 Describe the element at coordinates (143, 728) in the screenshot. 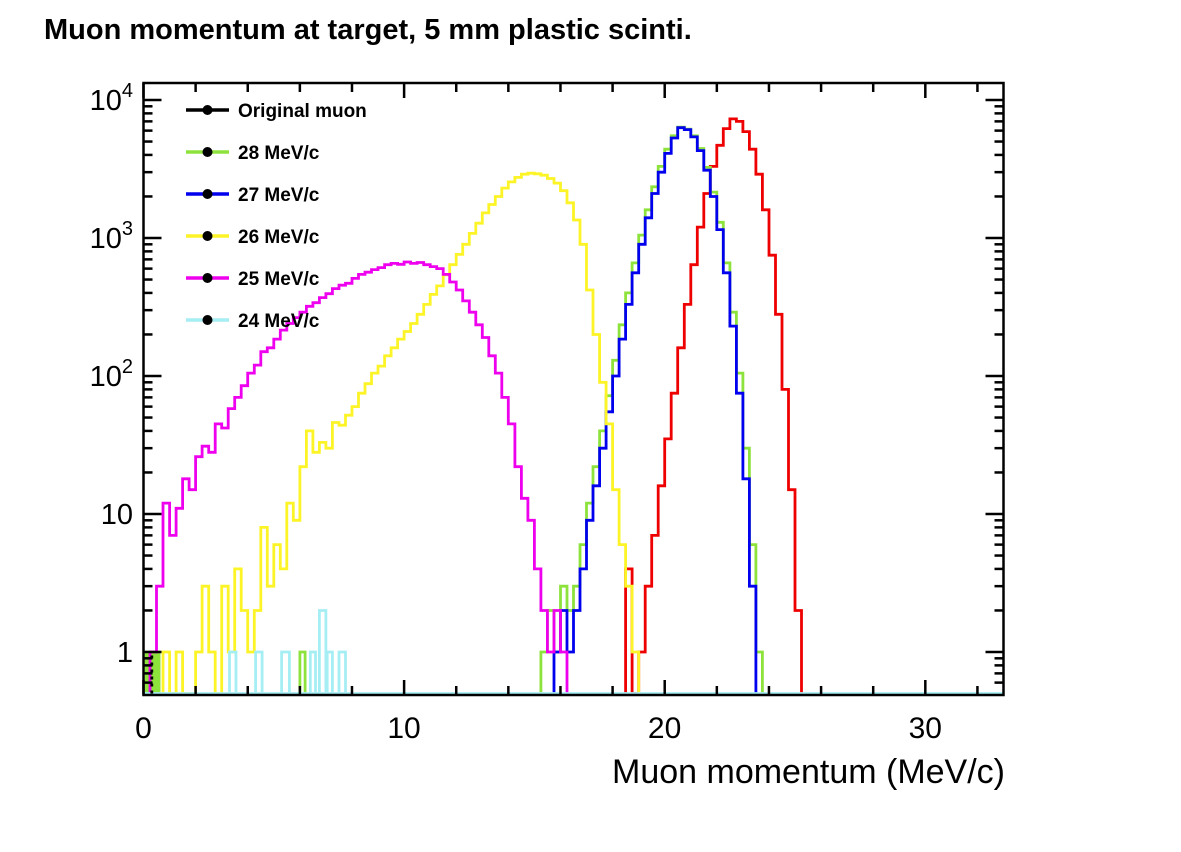

I see `x-tick-0: 0` at that location.